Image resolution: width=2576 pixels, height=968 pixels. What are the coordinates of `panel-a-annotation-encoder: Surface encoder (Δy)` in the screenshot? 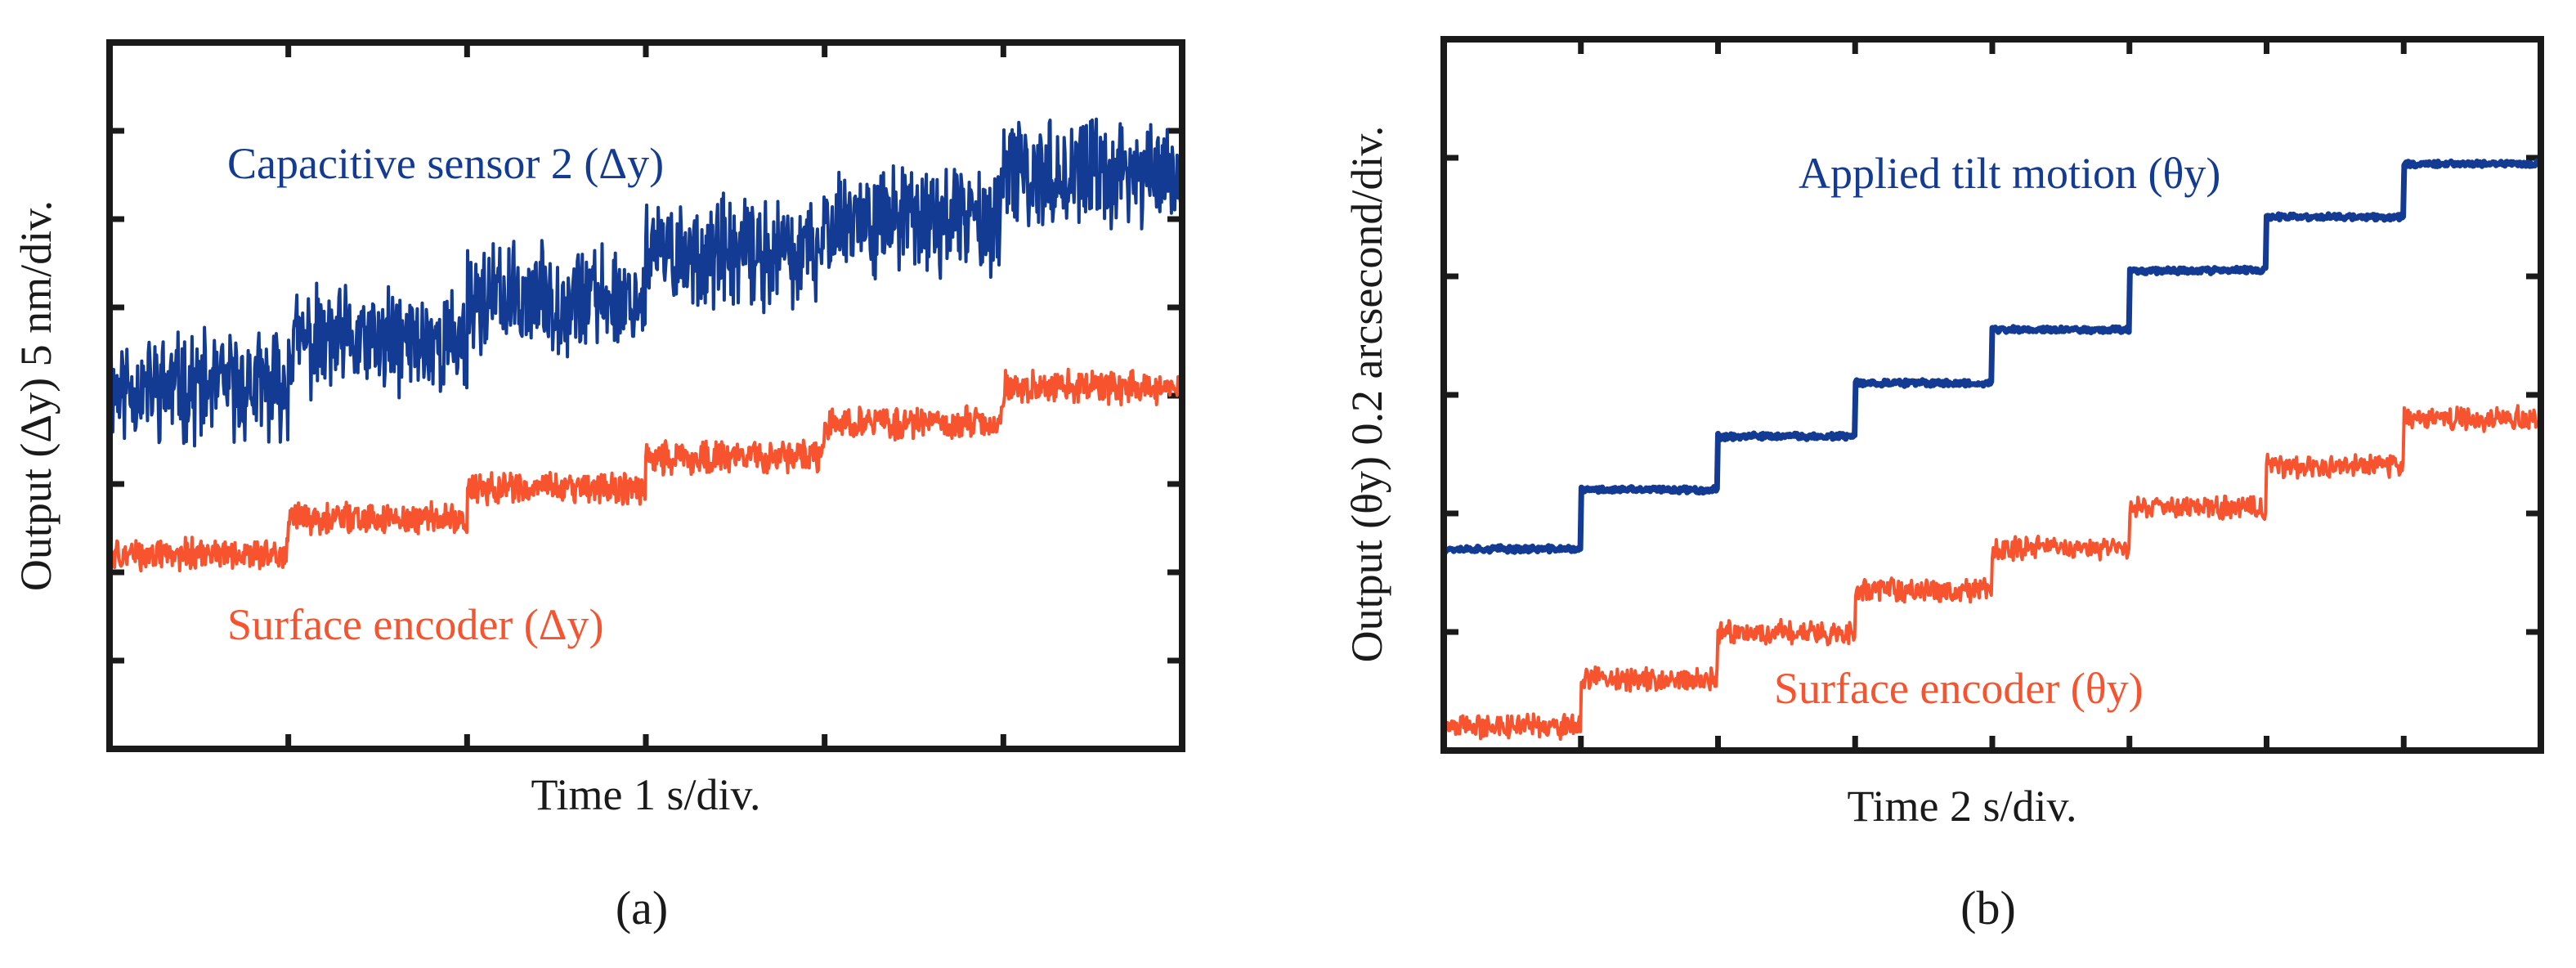 It's located at (415, 624).